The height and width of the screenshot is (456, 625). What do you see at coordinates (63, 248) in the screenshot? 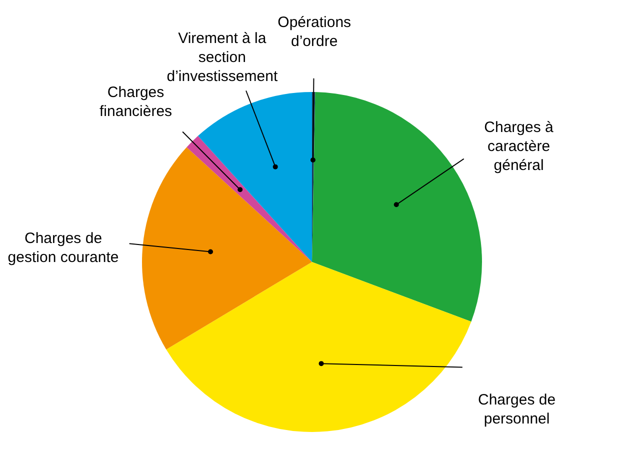
I see `slice-label: Charges de gestion courante` at bounding box center [63, 248].